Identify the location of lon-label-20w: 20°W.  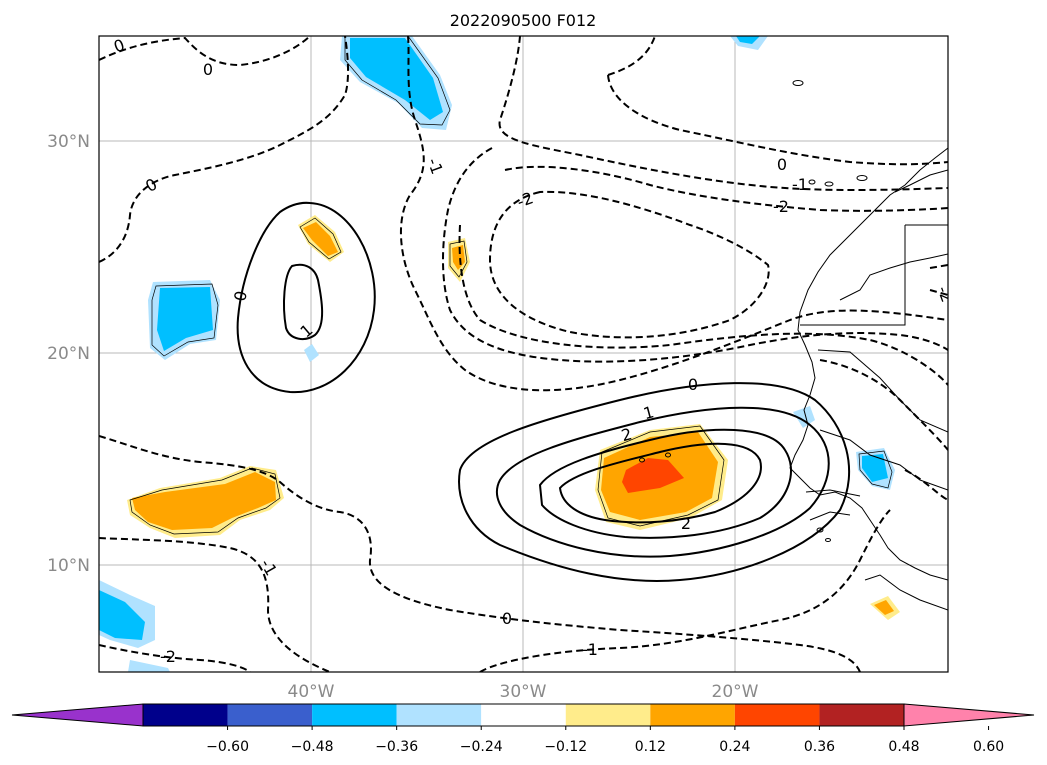
(735, 692).